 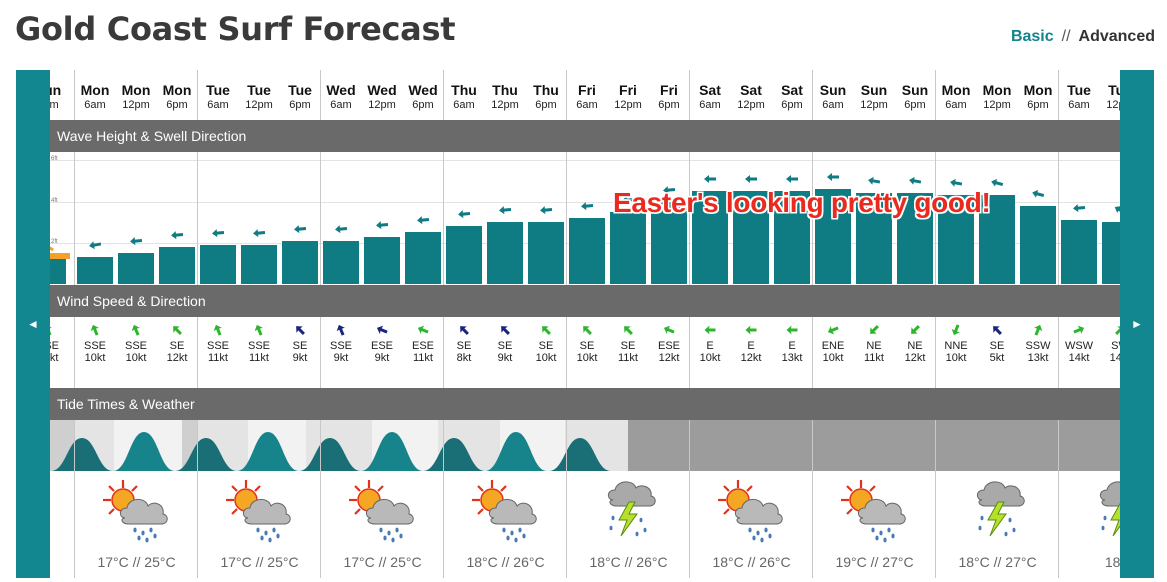 What do you see at coordinates (464, 344) in the screenshot?
I see `wind-cell: SE 8kt` at bounding box center [464, 344].